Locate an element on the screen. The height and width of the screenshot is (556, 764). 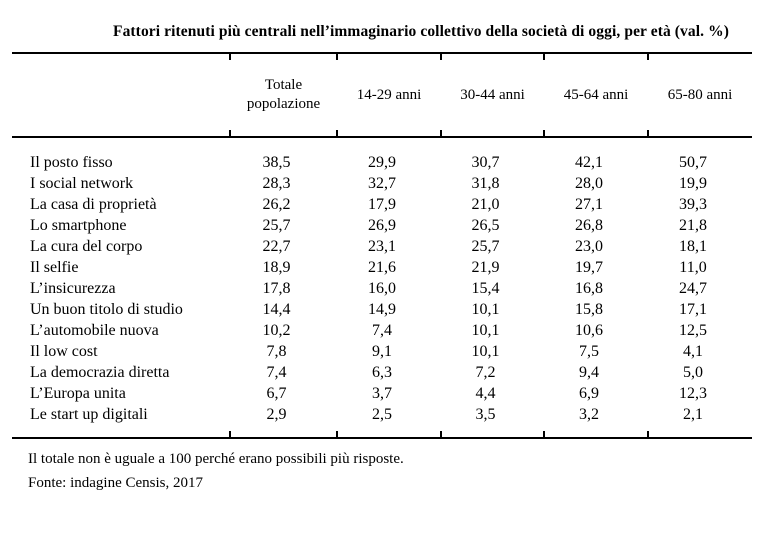
cell-value: 10,2 is located at coordinates (276, 330).